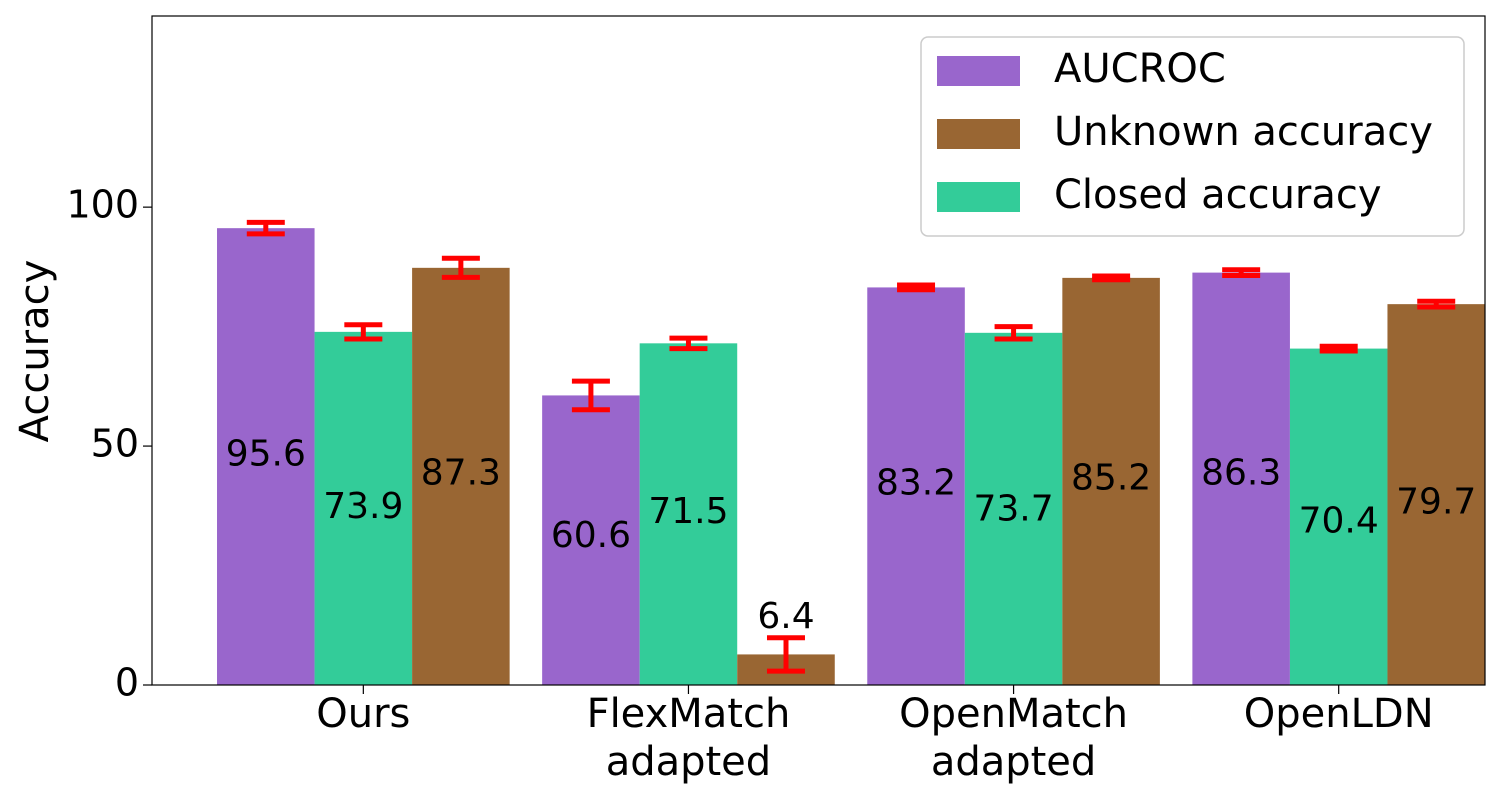 This screenshot has width=1500, height=800. Describe the element at coordinates (1140, 69) in the screenshot. I see `legend-label: AUCROC` at that location.